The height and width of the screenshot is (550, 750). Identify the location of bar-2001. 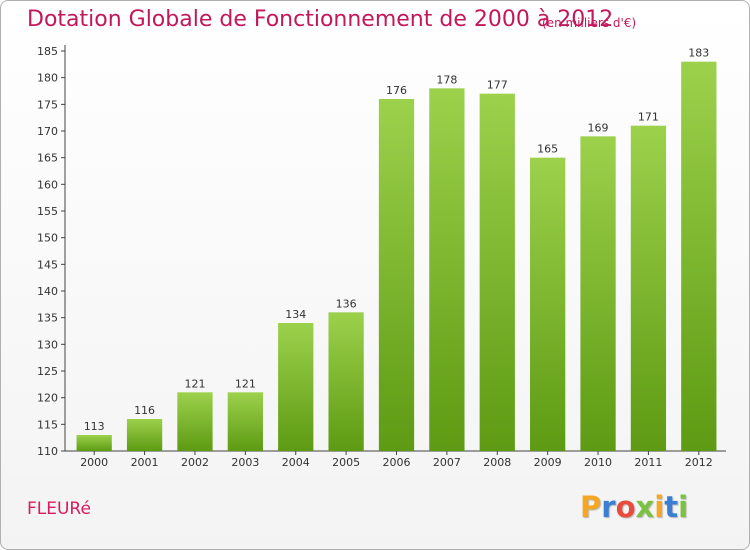
(144, 435).